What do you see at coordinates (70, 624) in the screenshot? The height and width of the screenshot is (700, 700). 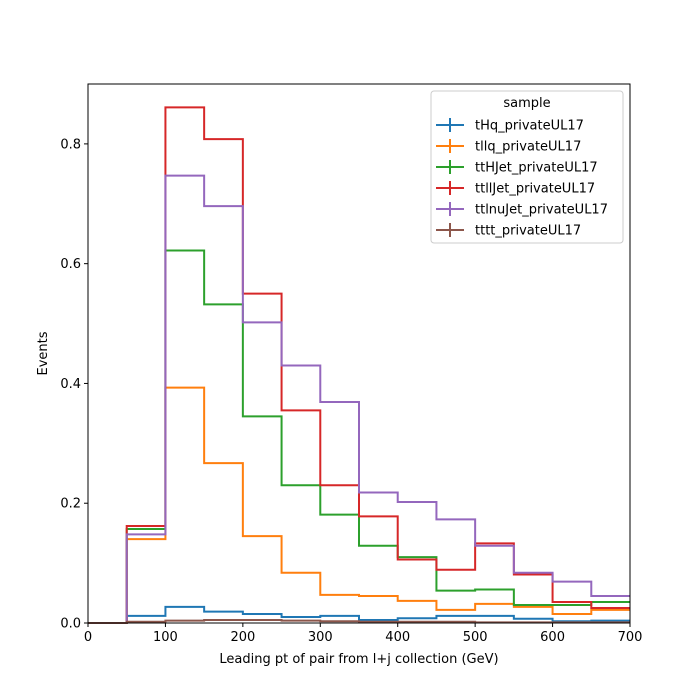 I see `y-tick-label: 0.0` at bounding box center [70, 624].